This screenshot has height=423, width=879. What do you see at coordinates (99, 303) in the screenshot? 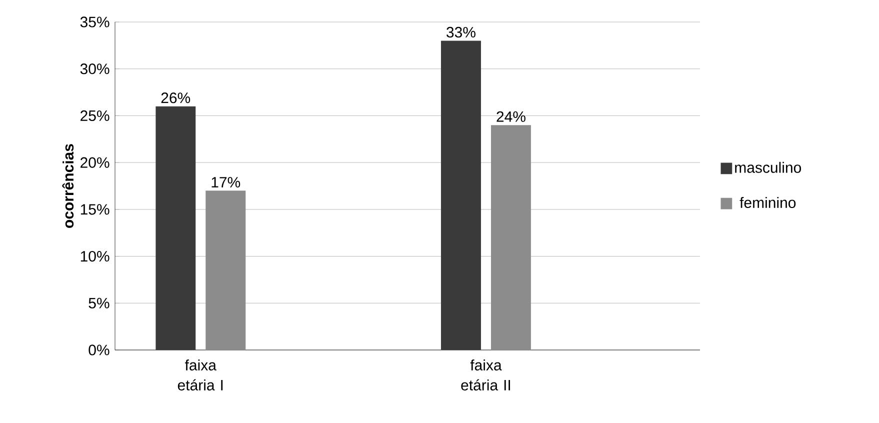
I see `y-tick-label: 5%` at bounding box center [99, 303].